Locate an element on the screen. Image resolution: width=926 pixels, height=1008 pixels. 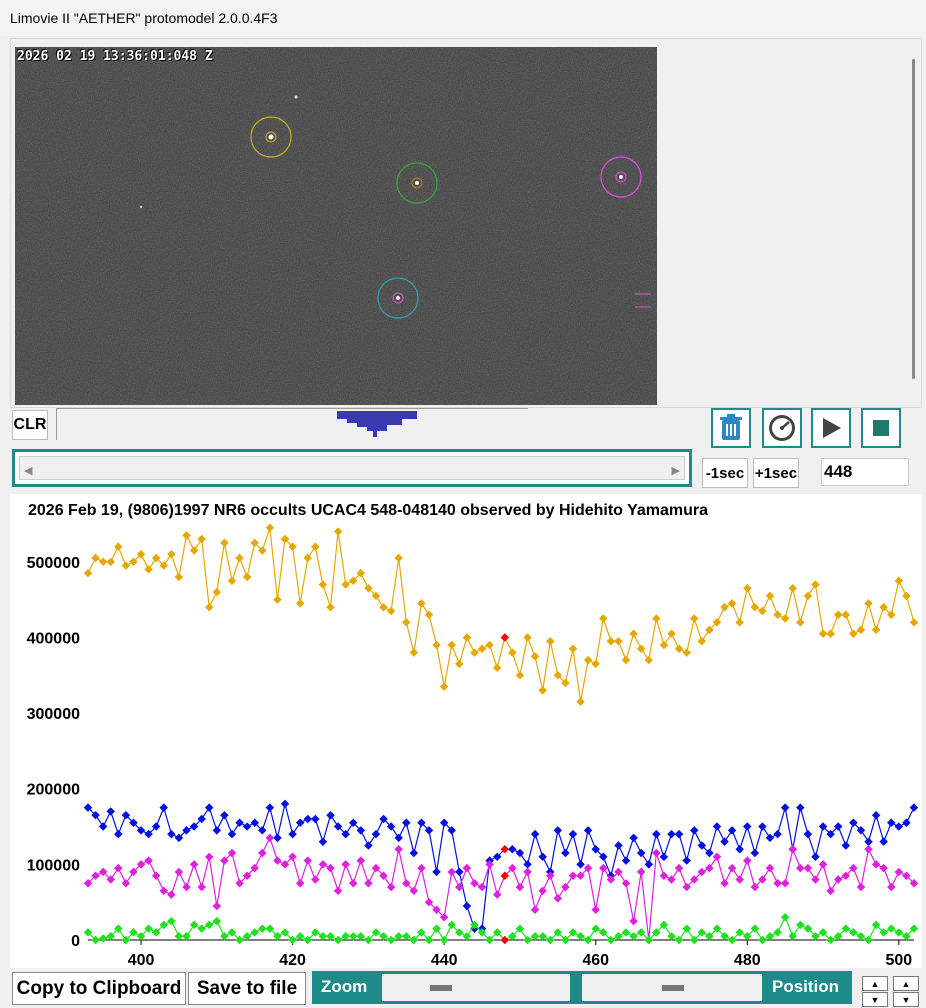
zoom-down-button: ▼ is located at coordinates (875, 999).